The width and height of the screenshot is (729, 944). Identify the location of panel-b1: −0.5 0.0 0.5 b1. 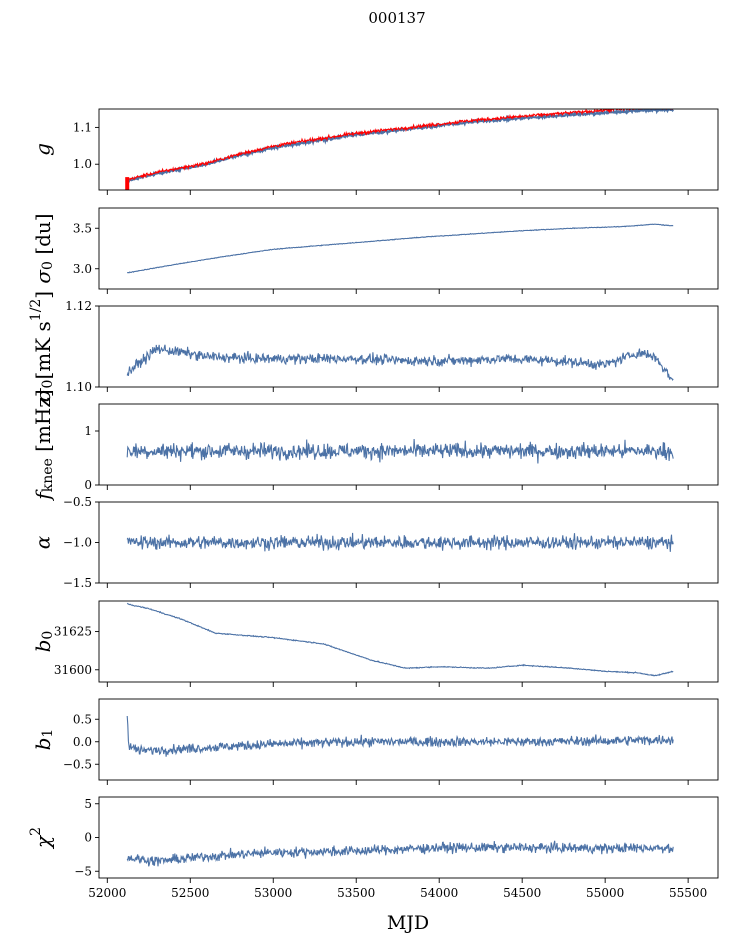
(375, 741).